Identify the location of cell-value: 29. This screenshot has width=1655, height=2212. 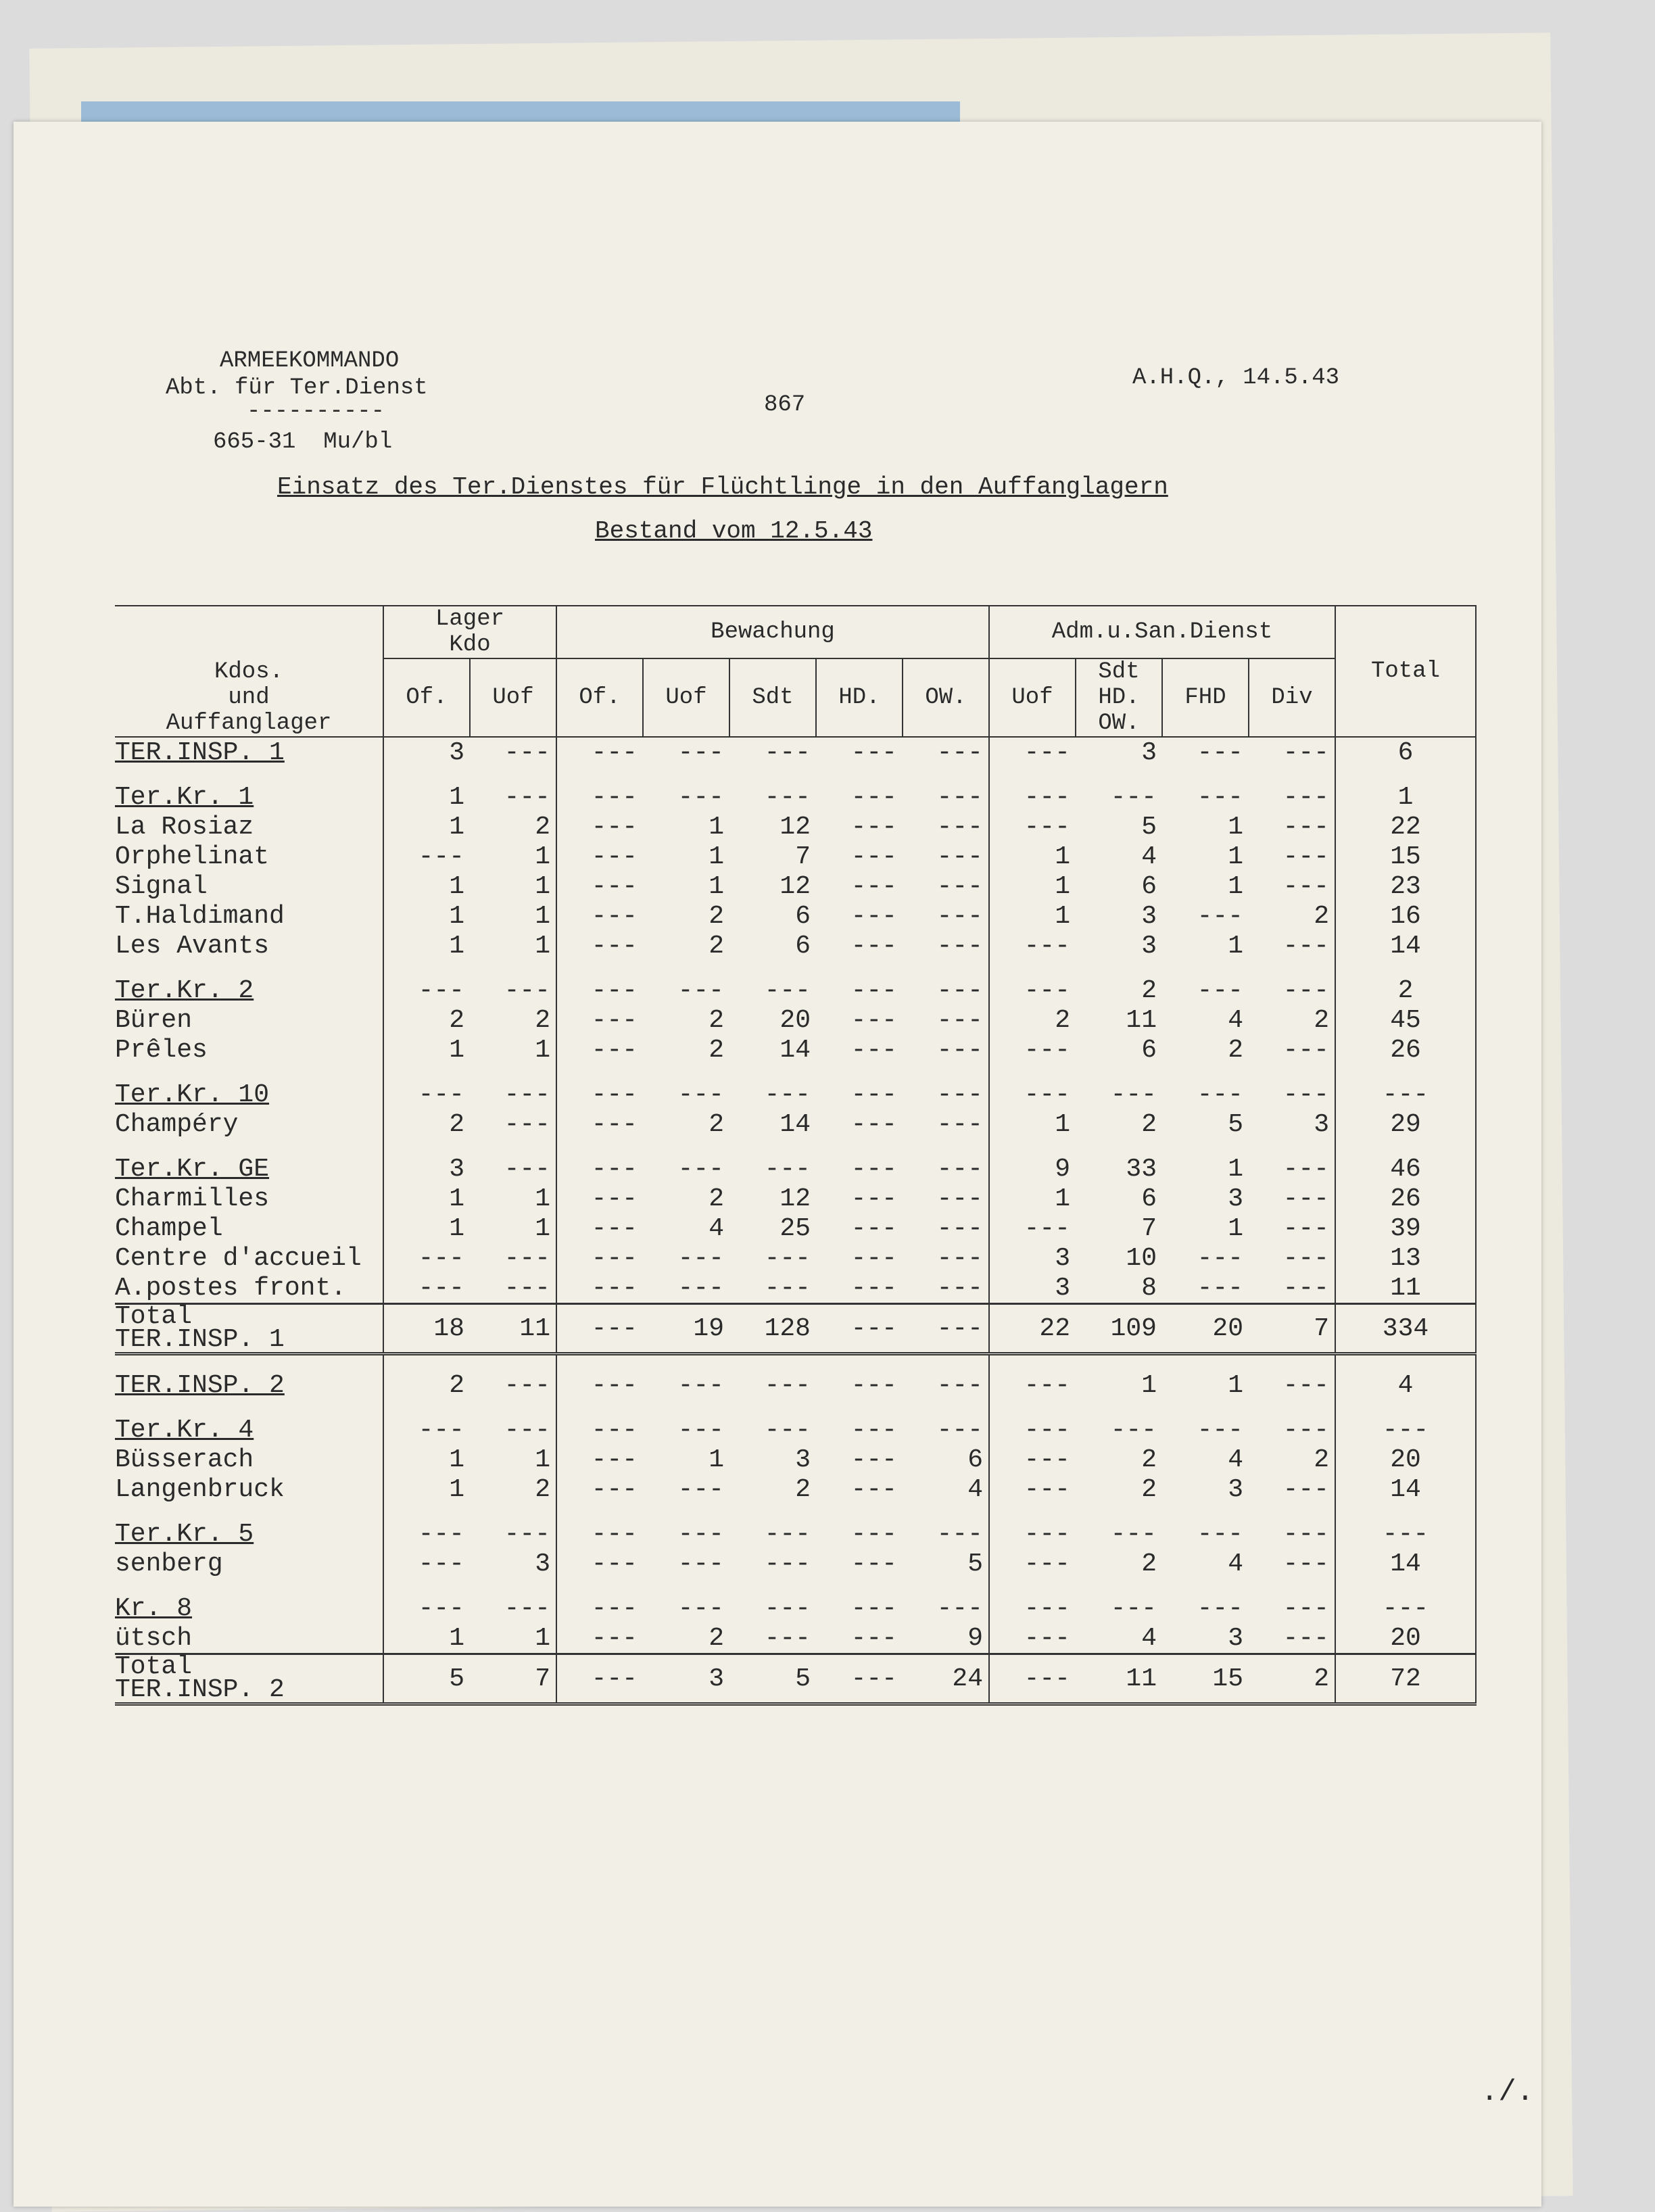
(1406, 1124).